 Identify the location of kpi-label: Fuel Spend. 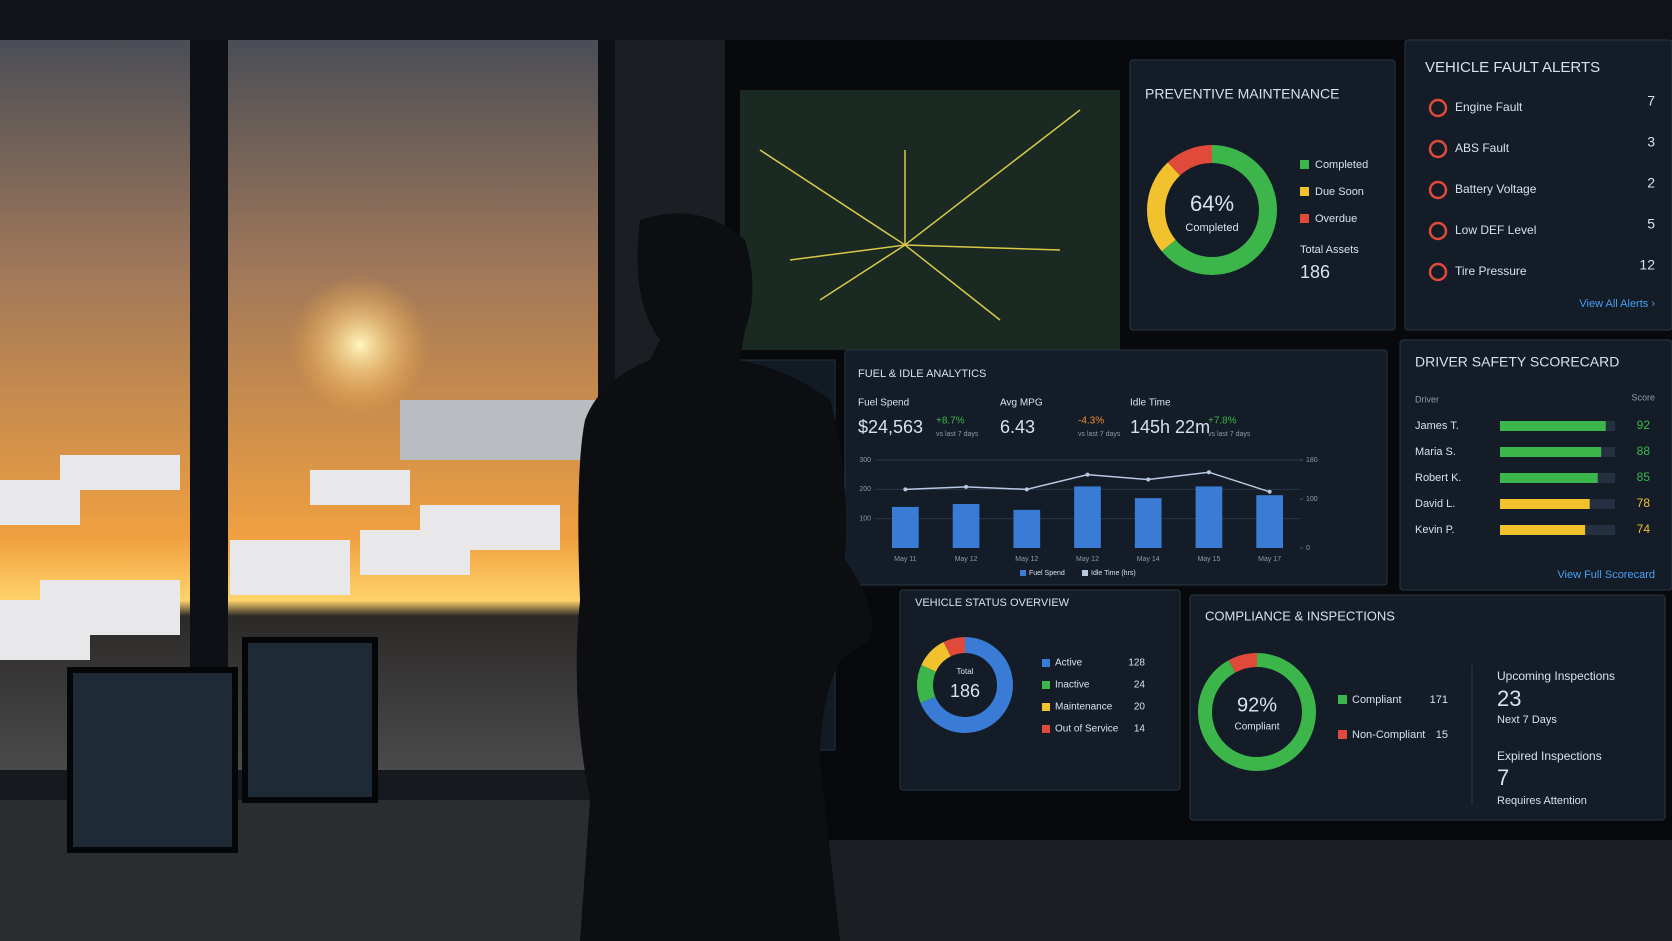
(883, 403).